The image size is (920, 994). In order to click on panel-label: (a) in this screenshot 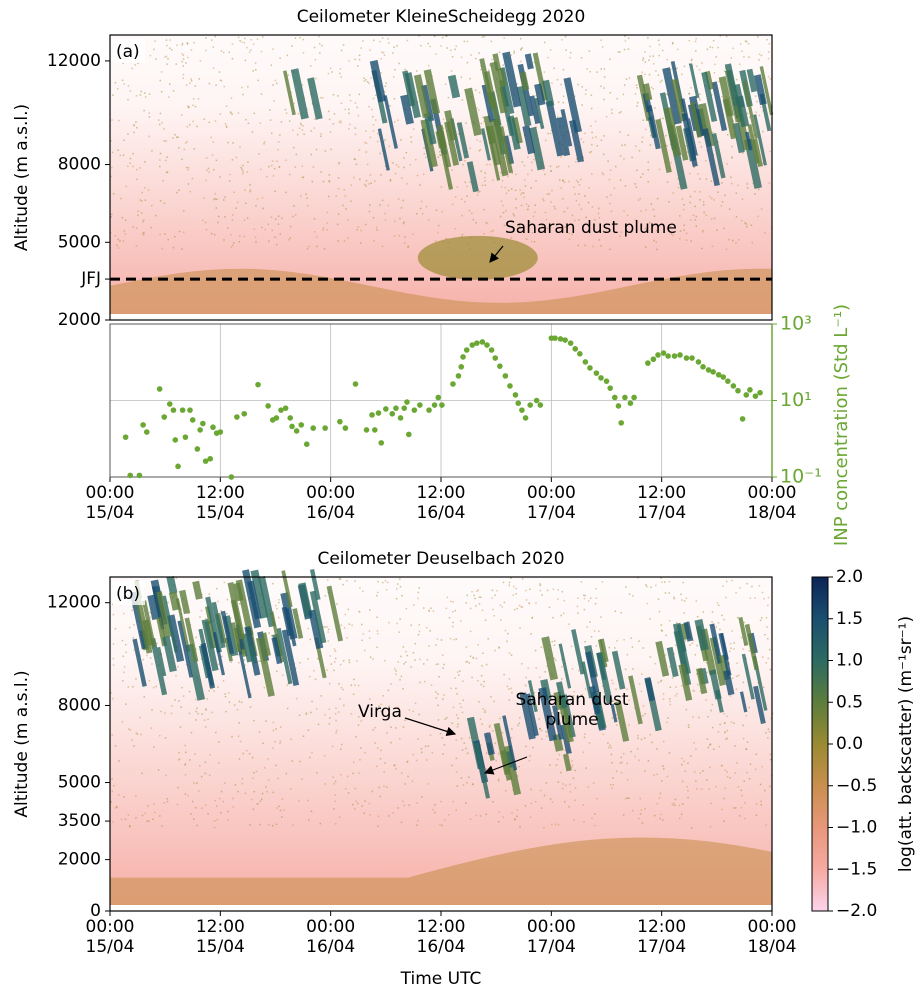, I will do `click(128, 52)`.